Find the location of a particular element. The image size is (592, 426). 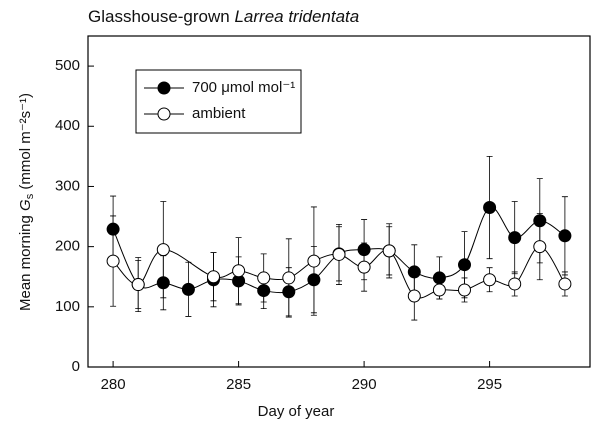

x-tick-label: 285 is located at coordinates (238, 384).